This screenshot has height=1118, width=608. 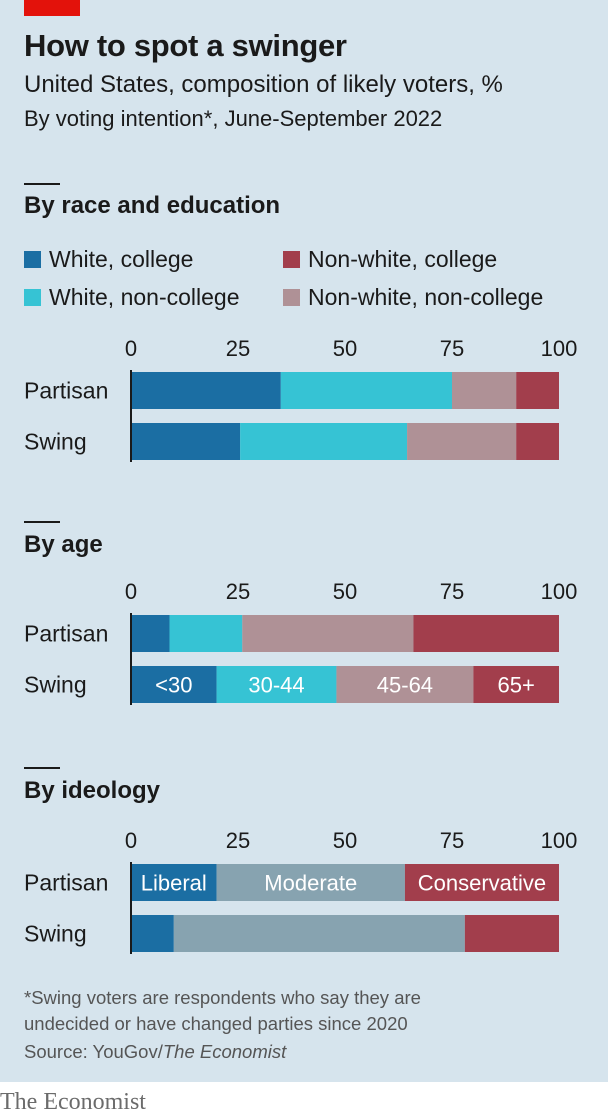 What do you see at coordinates (152, 205) in the screenshot?
I see `section-title-race: By race and education` at bounding box center [152, 205].